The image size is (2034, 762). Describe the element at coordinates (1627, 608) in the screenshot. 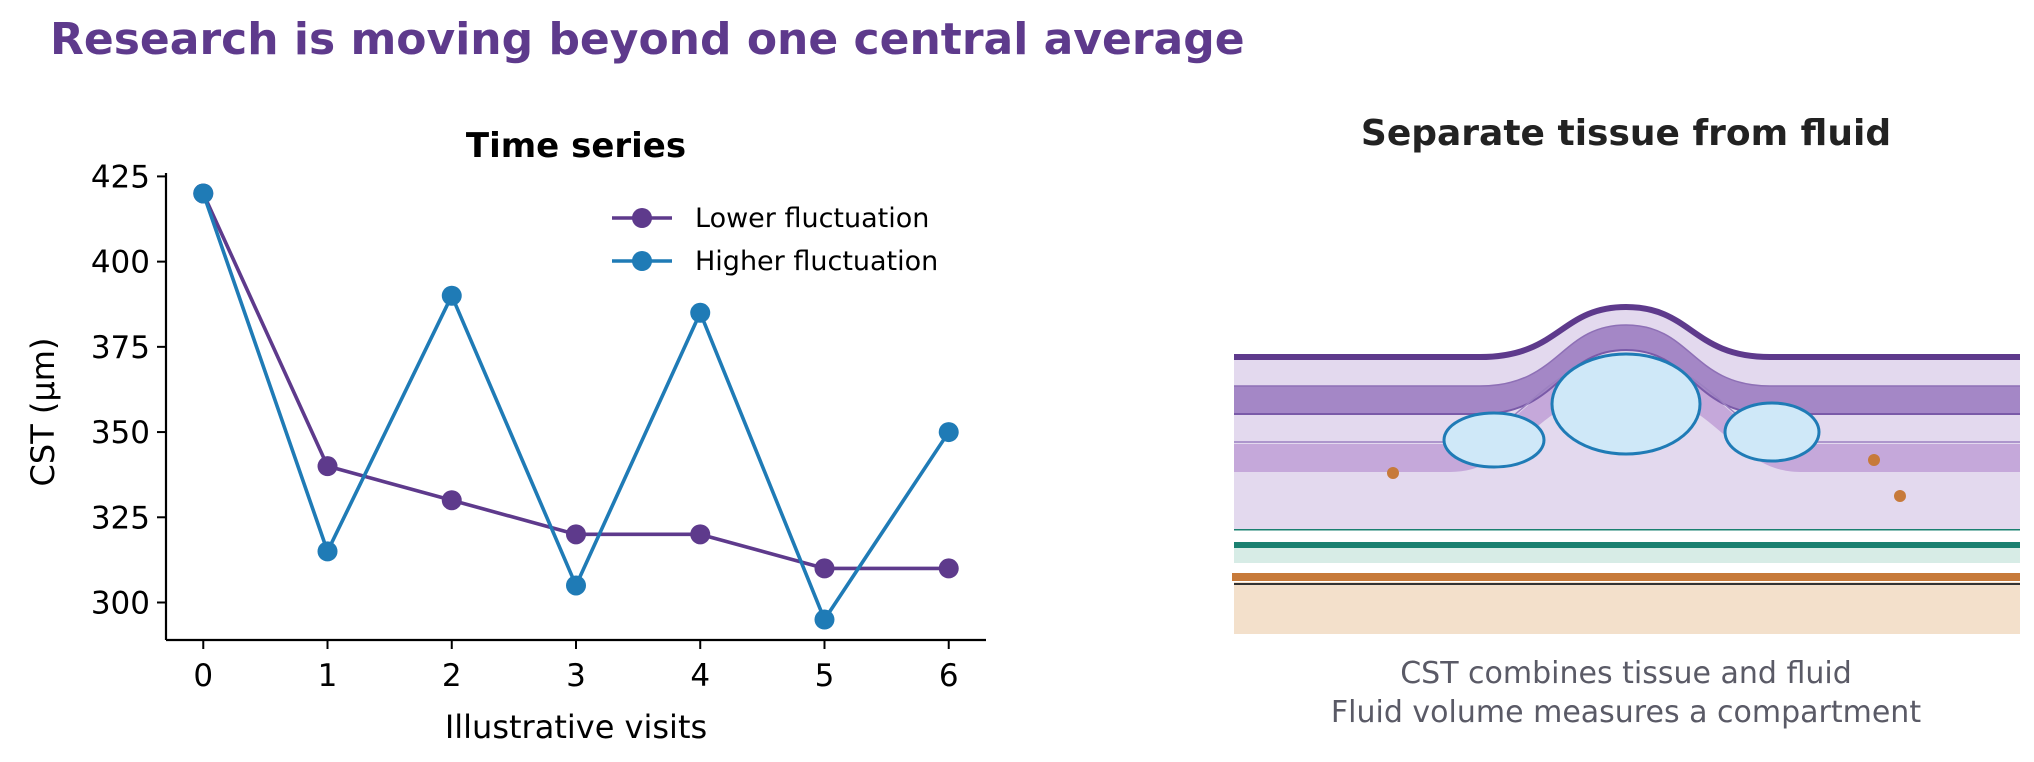

I see `choroid-layer` at that location.